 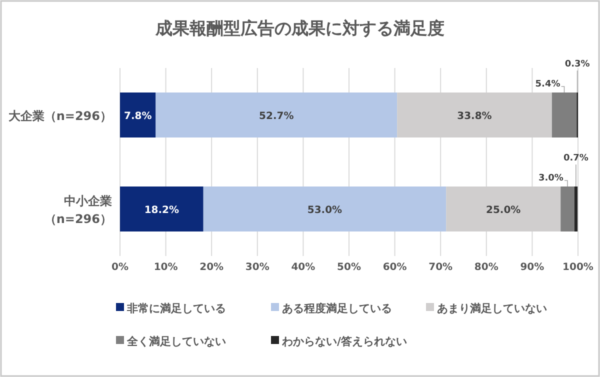 What do you see at coordinates (440, 267) in the screenshot?
I see `x-tick-label: 70%` at bounding box center [440, 267].